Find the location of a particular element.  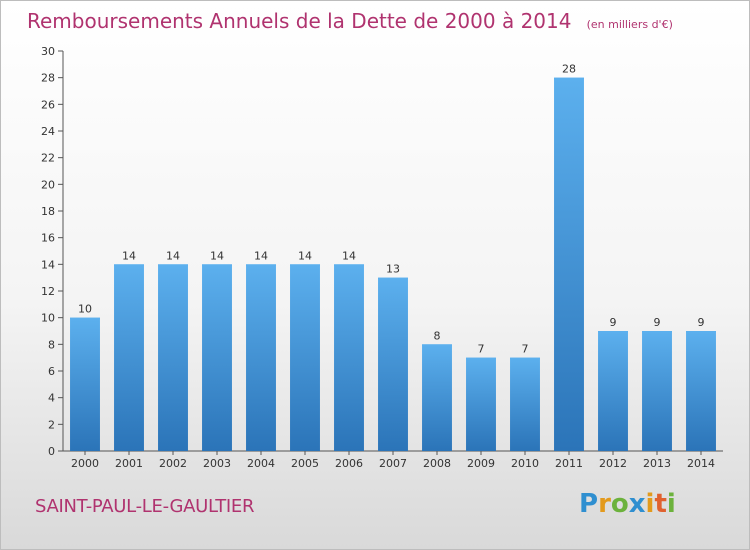

chart-unit: (en milliers d'€) is located at coordinates (629, 24).